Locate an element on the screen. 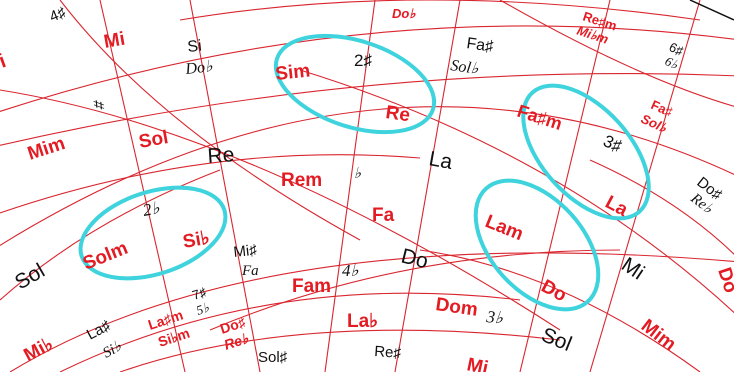 The height and width of the screenshot is (372, 734). key-label: Mi♭ is located at coordinates (38, 350).